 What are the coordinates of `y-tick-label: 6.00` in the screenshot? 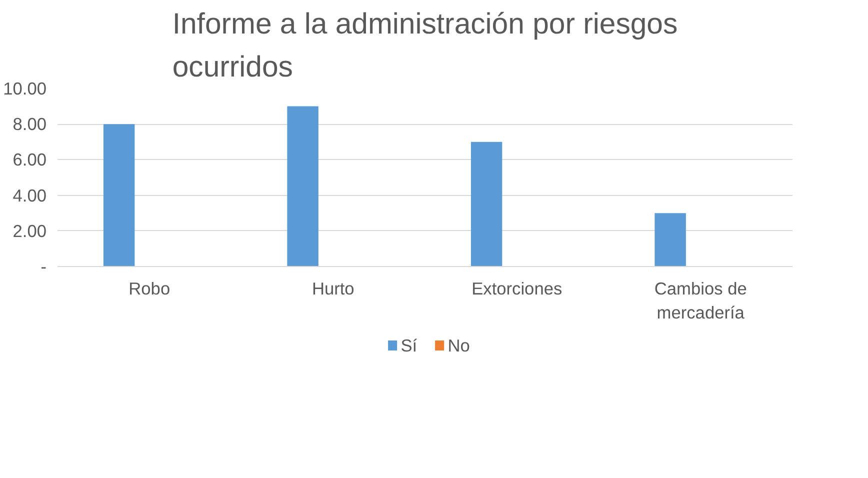 It's located at (29, 160).